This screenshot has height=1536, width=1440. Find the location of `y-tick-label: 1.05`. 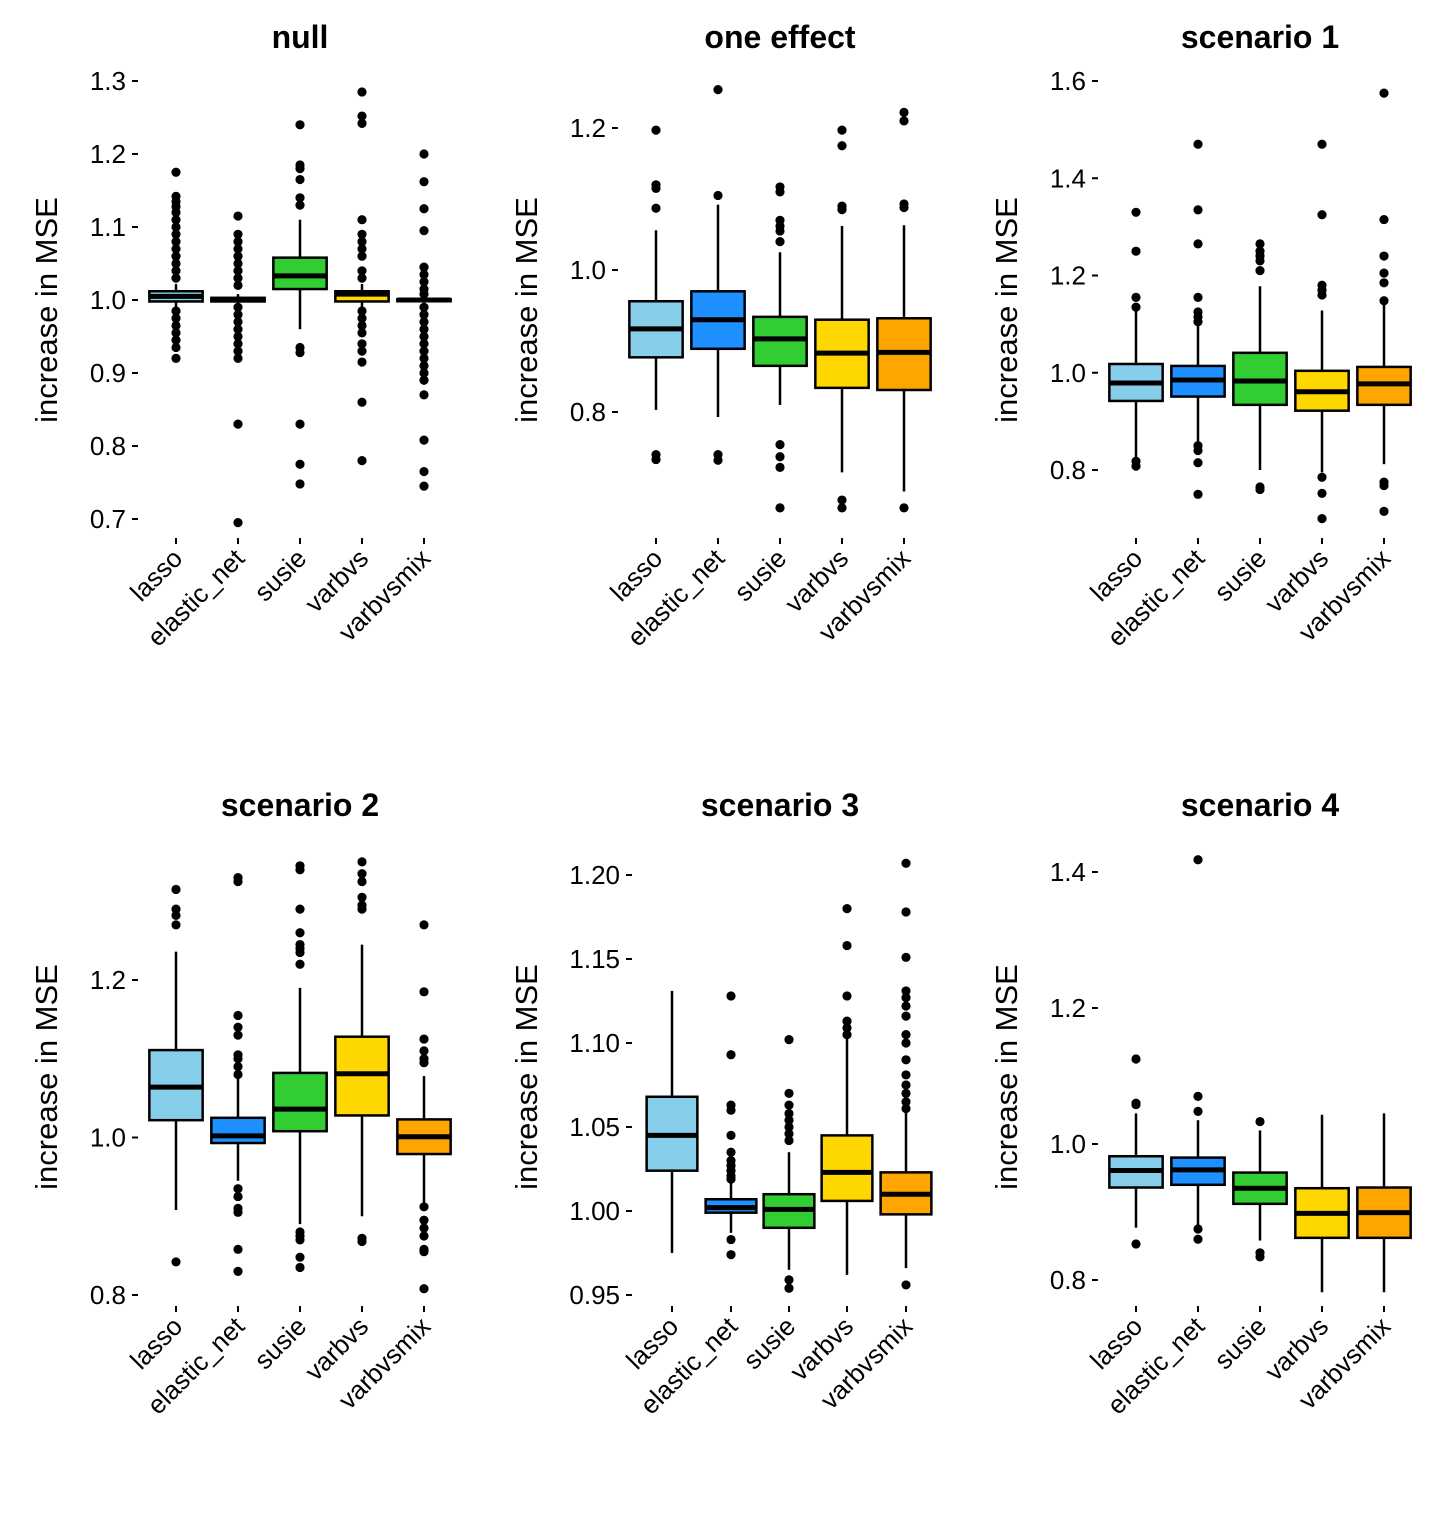

y-tick-label: 1.05 is located at coordinates (594, 1127).